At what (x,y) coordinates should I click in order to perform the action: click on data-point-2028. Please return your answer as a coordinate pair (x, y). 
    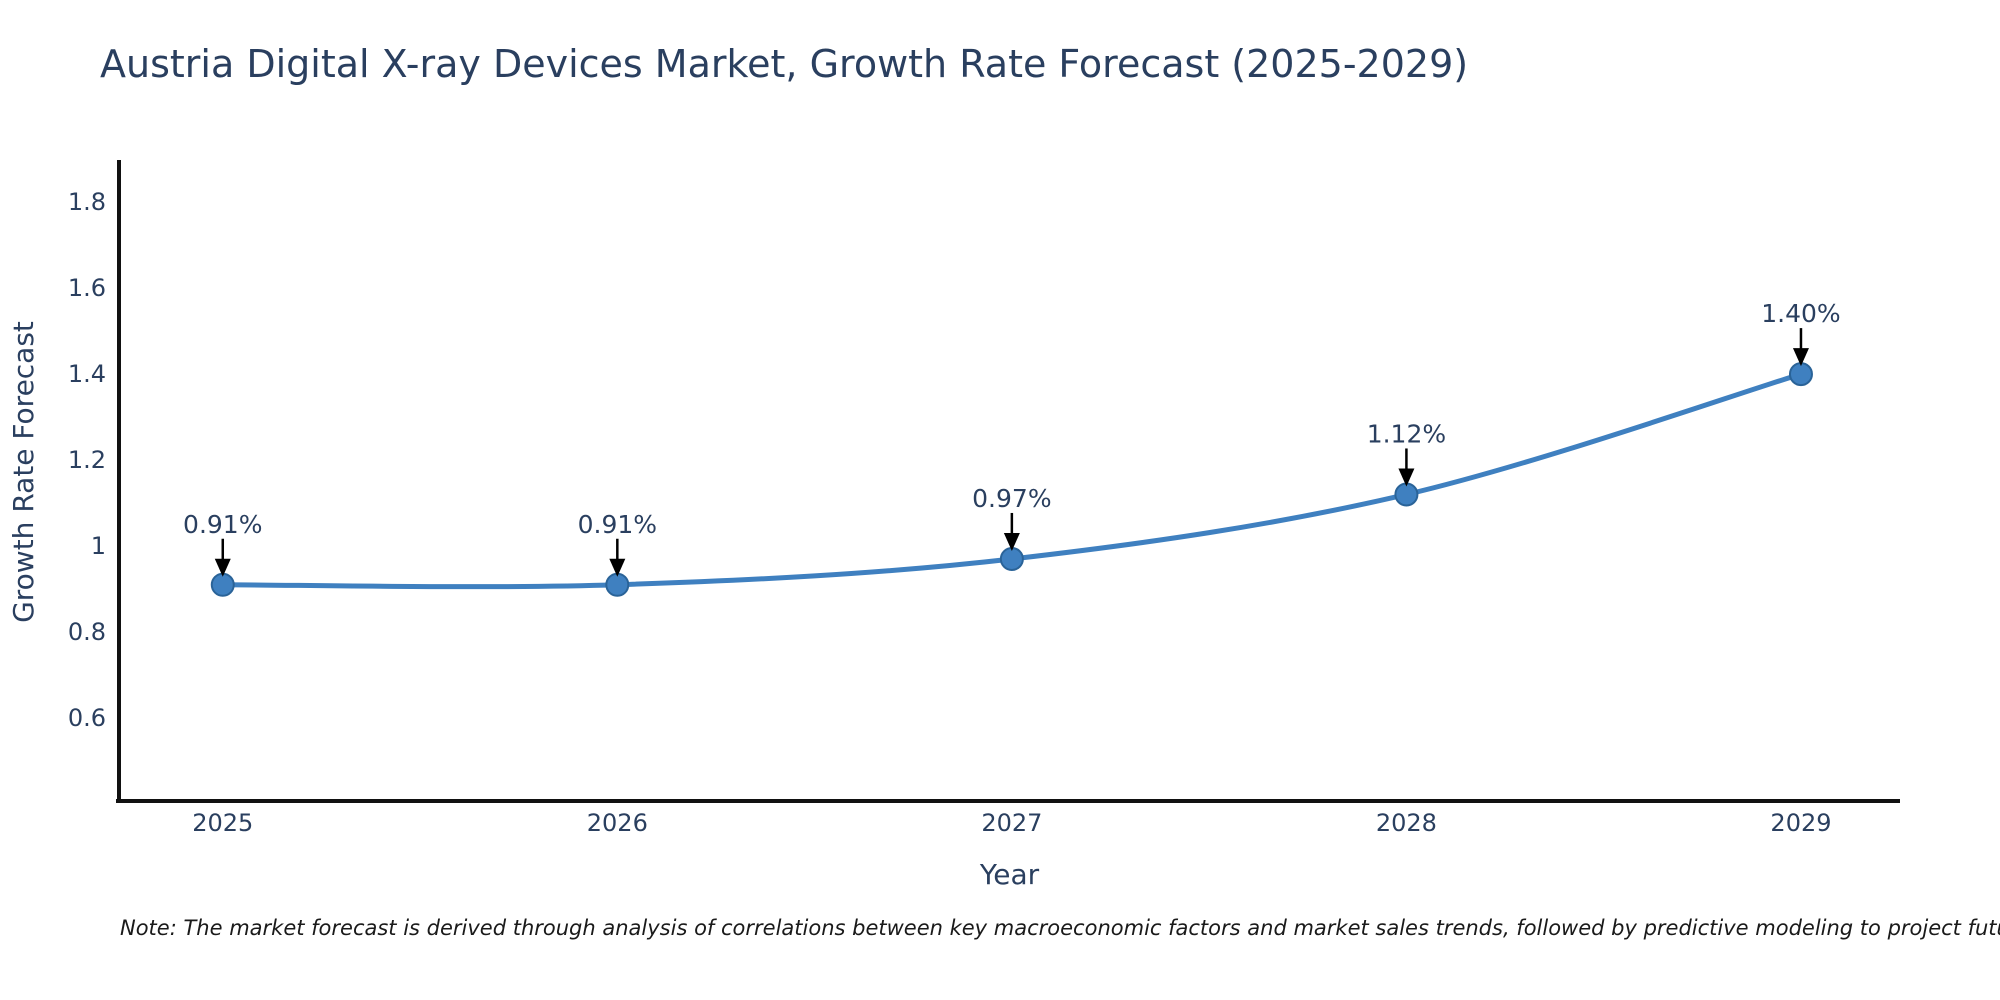
    Looking at the image, I should click on (1406, 494).